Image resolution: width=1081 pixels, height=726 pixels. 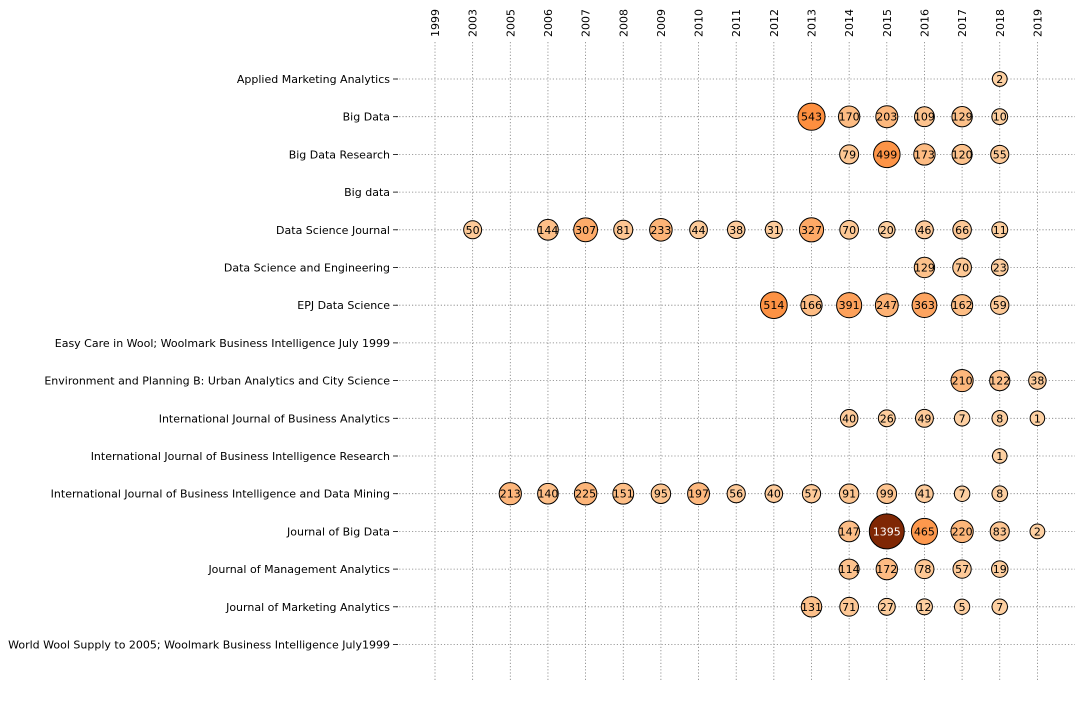 I want to click on x-tick-label: 2003, so click(x=473, y=23).